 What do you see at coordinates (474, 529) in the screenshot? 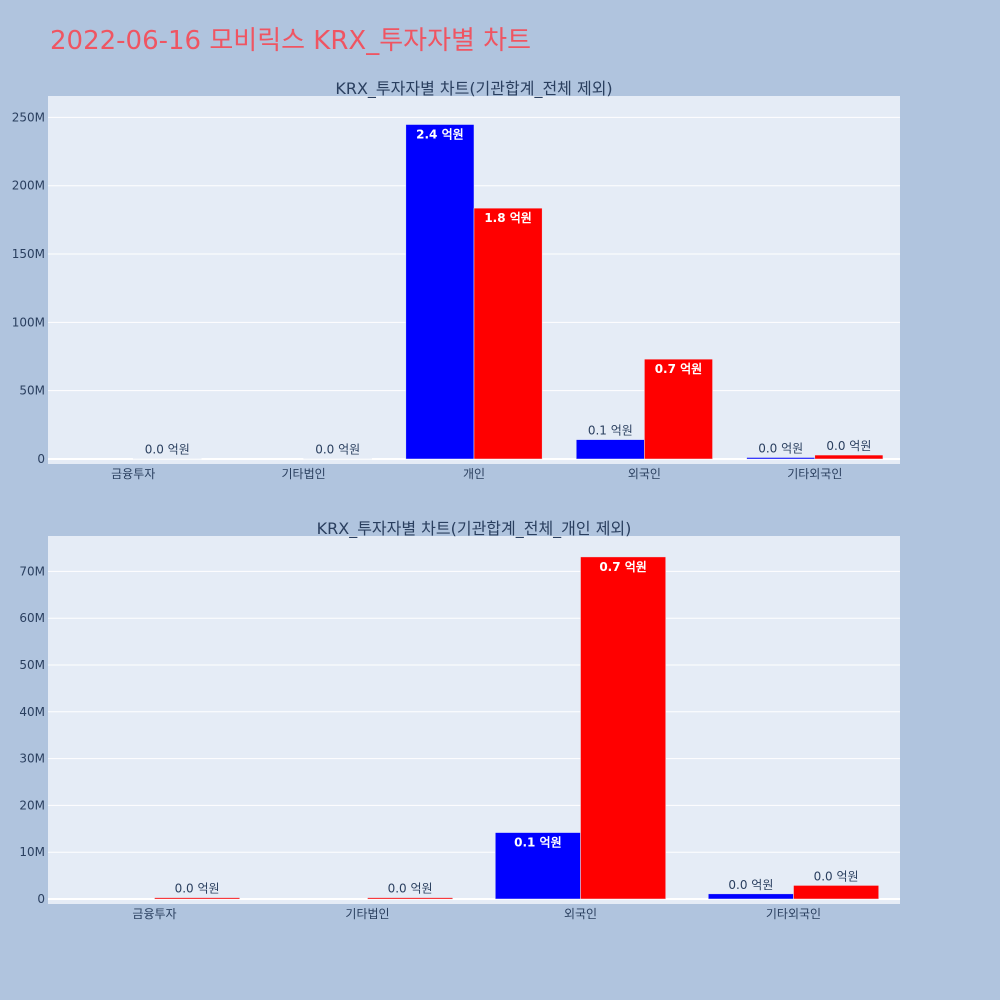
I see `subplot-title: KRX_투자자별 차트(기관합계_전체_개인 제외)` at bounding box center [474, 529].